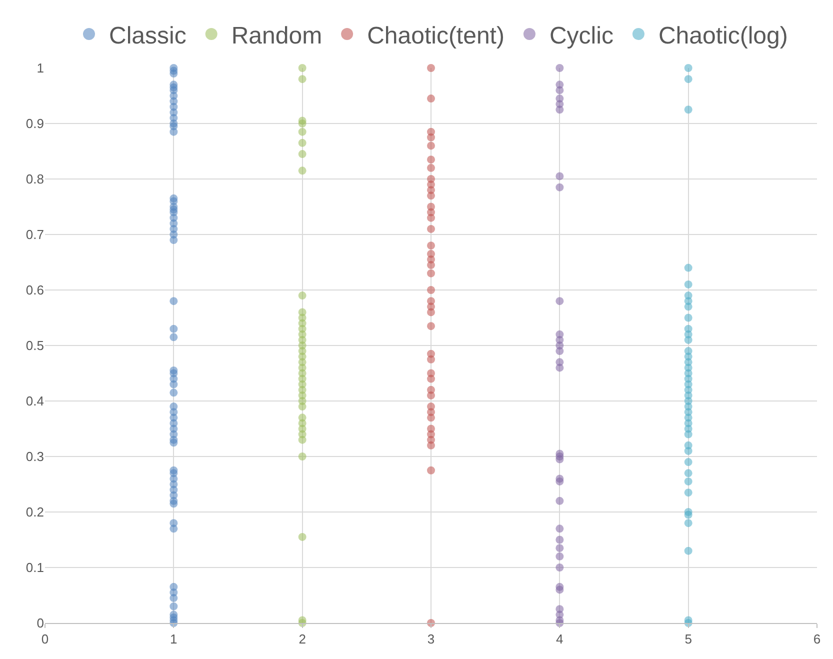  I want to click on y-tick-label: 0.9, so click(35, 124).